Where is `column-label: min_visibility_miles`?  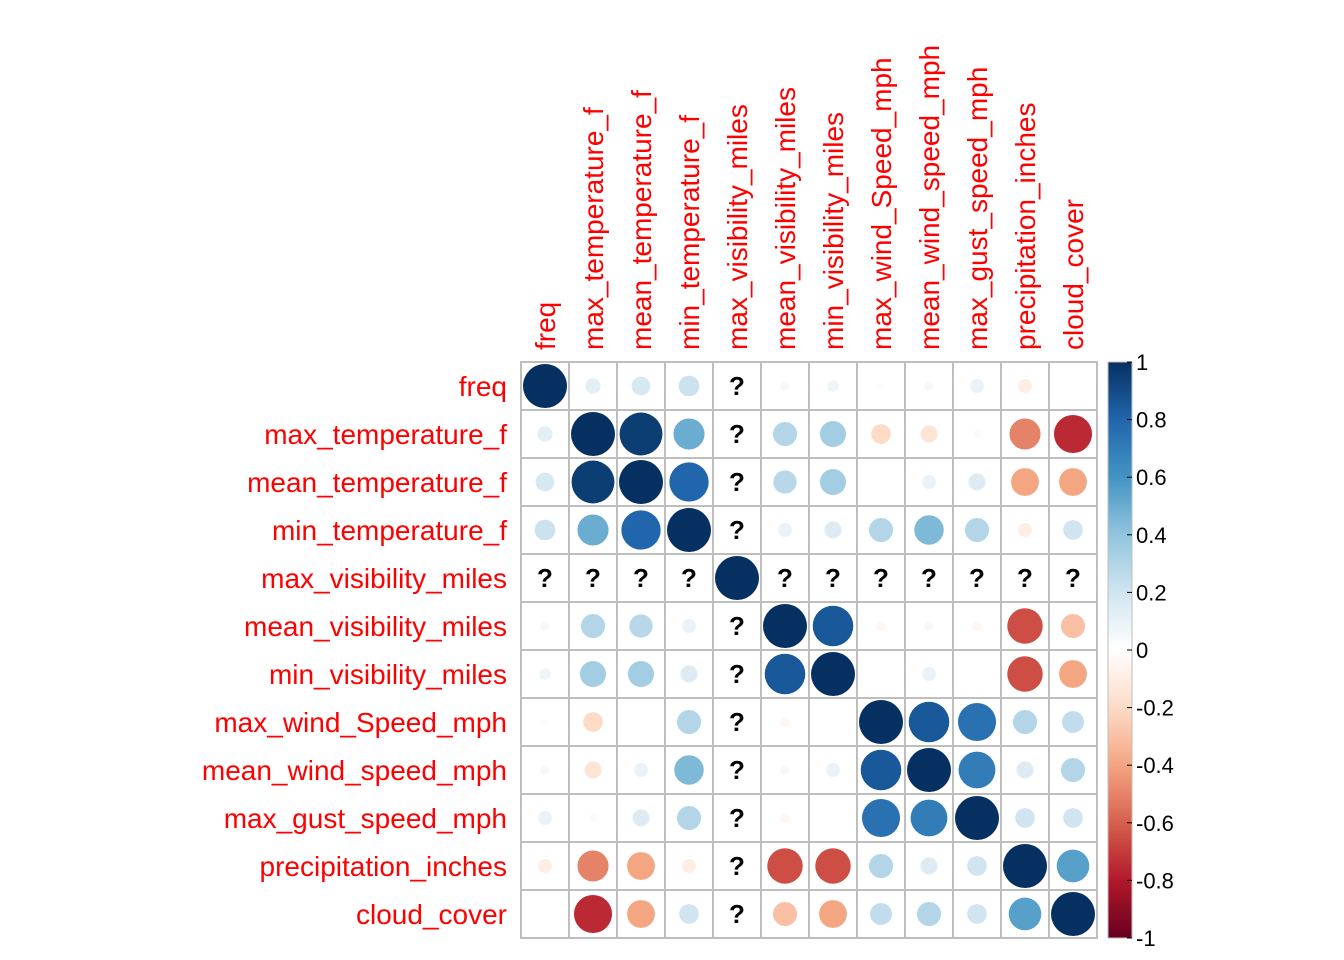
column-label: min_visibility_miles is located at coordinates (833, 231).